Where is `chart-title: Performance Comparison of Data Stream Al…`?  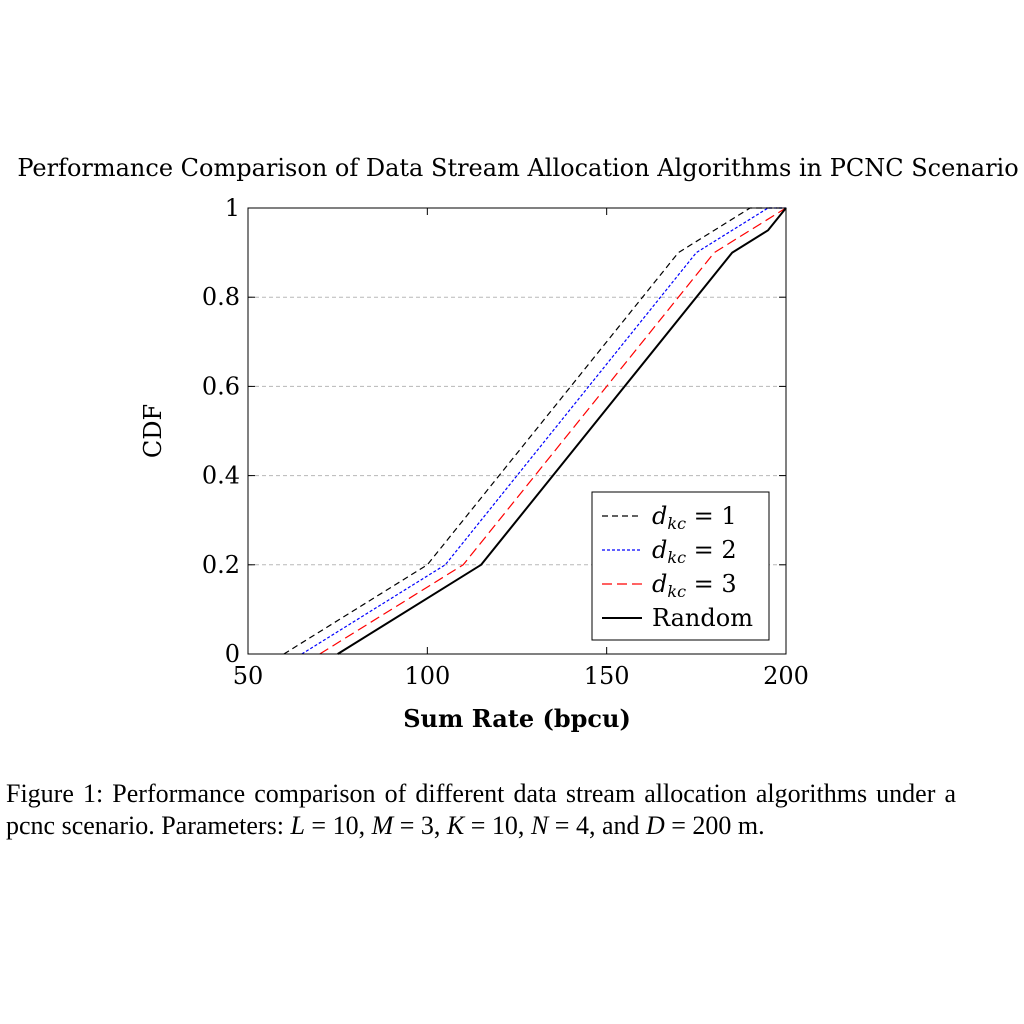 chart-title: Performance Comparison of Data Stream Al… is located at coordinates (517, 168).